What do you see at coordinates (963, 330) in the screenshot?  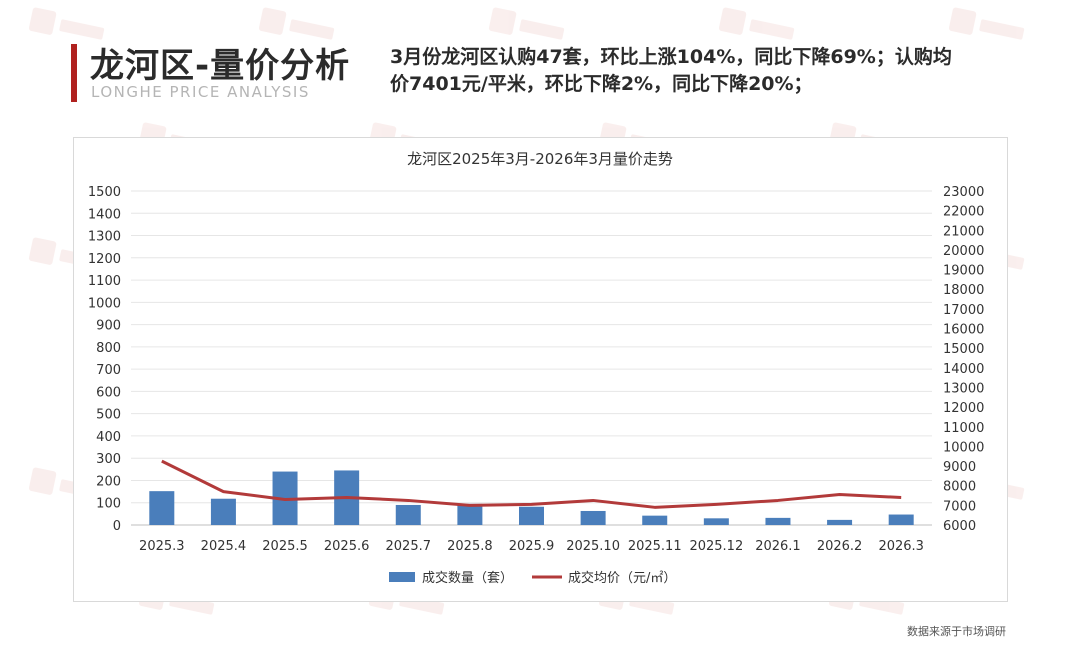 I see `y-right-tick-label: 16000` at bounding box center [963, 330].